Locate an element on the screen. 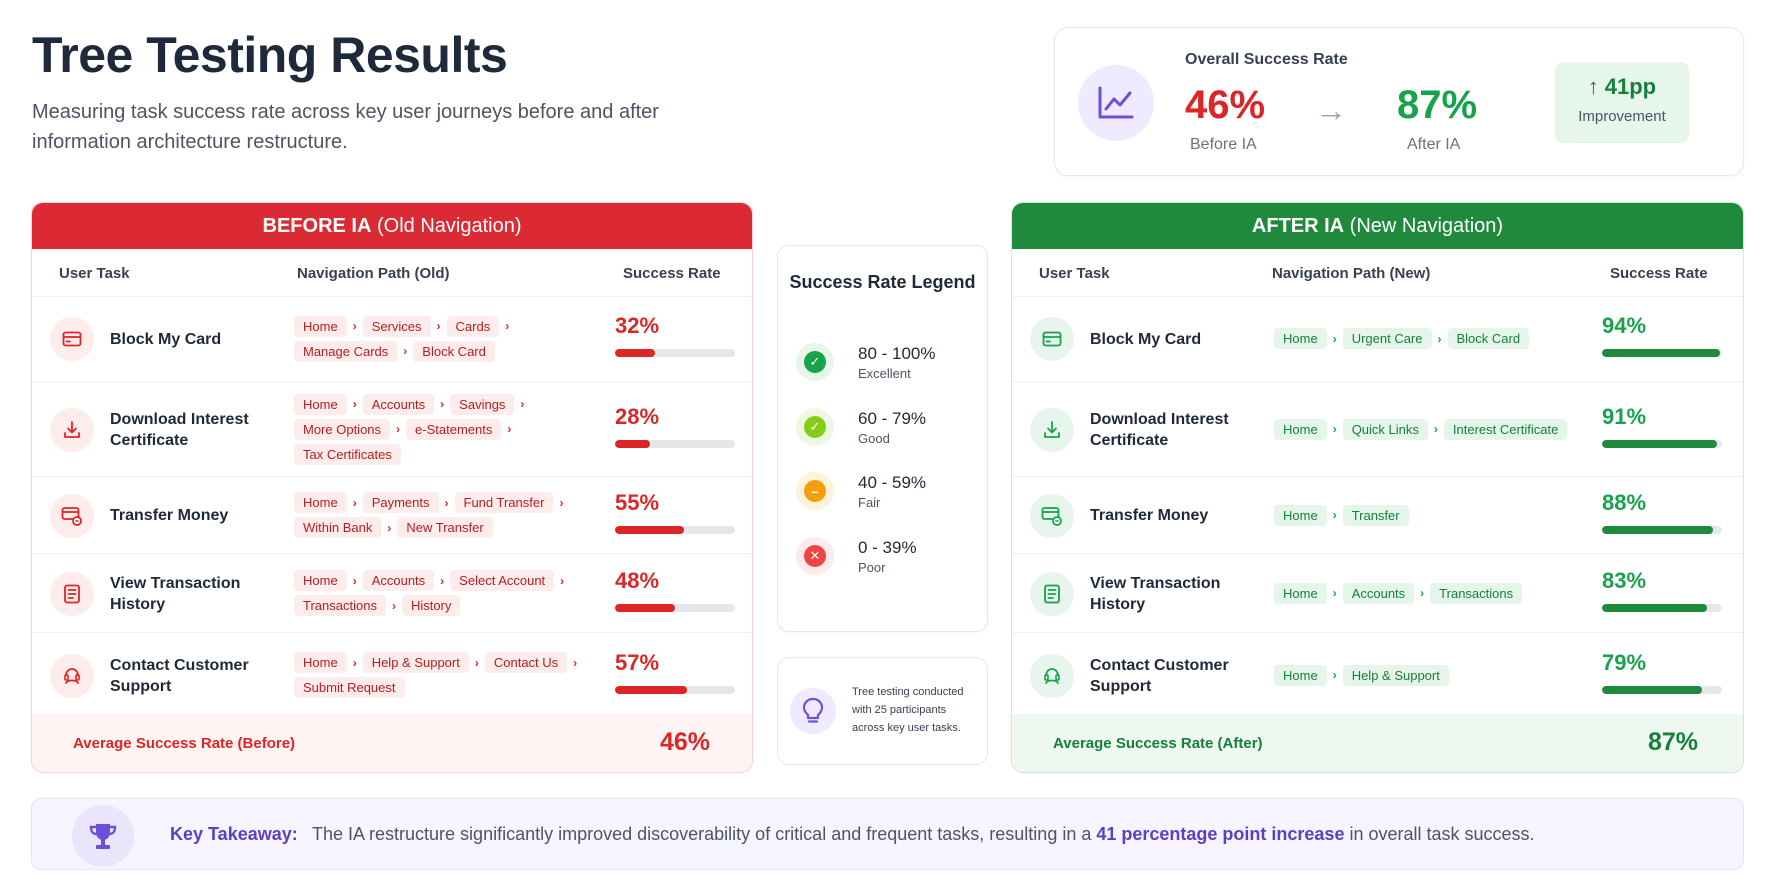 Image resolution: width=1774 pixels, height=887 pixels. col-user-task: User Task is located at coordinates (94, 273).